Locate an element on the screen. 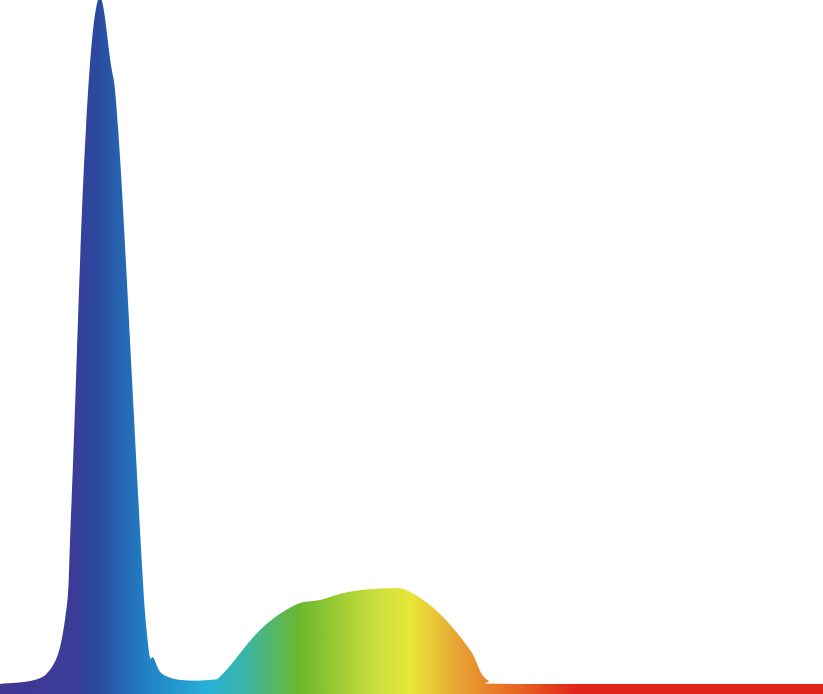 This screenshot has height=694, width=823. spectrum-baseline-band is located at coordinates (411, 689).